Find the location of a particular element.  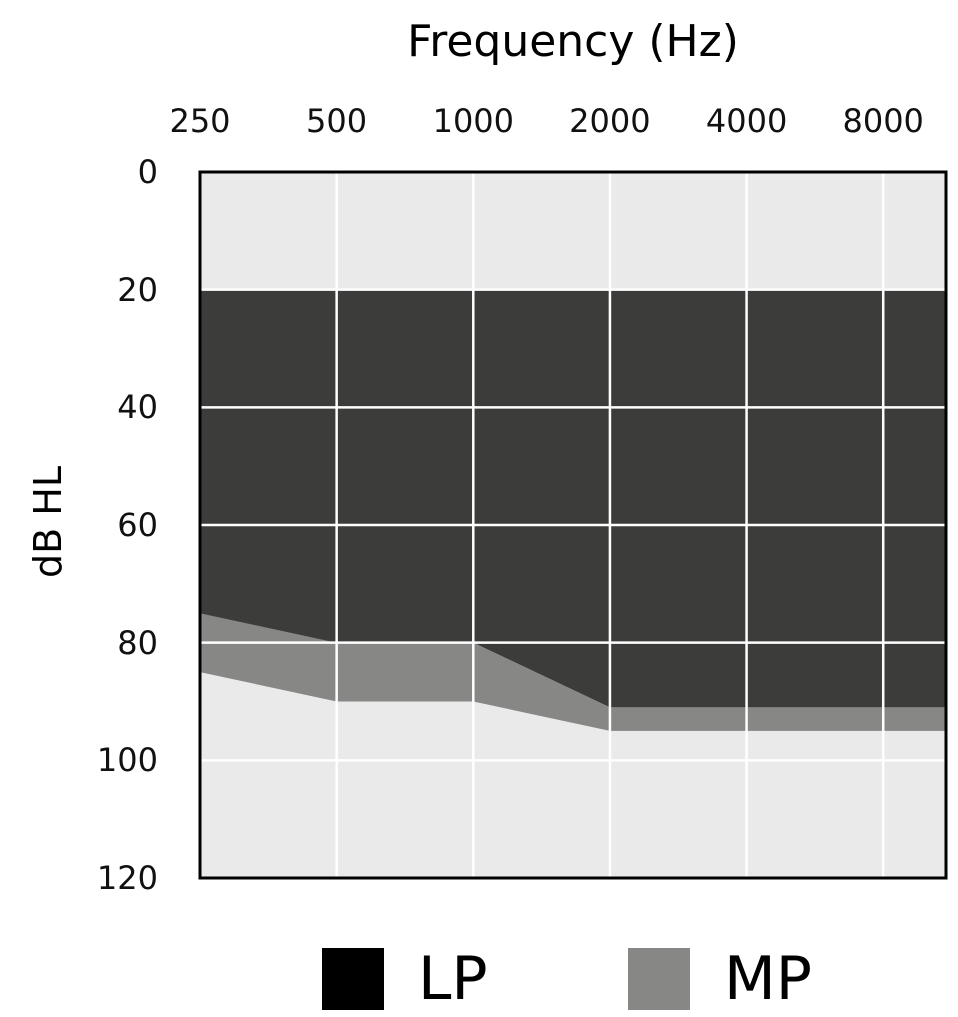

legend-swatch-mp is located at coordinates (659, 979).